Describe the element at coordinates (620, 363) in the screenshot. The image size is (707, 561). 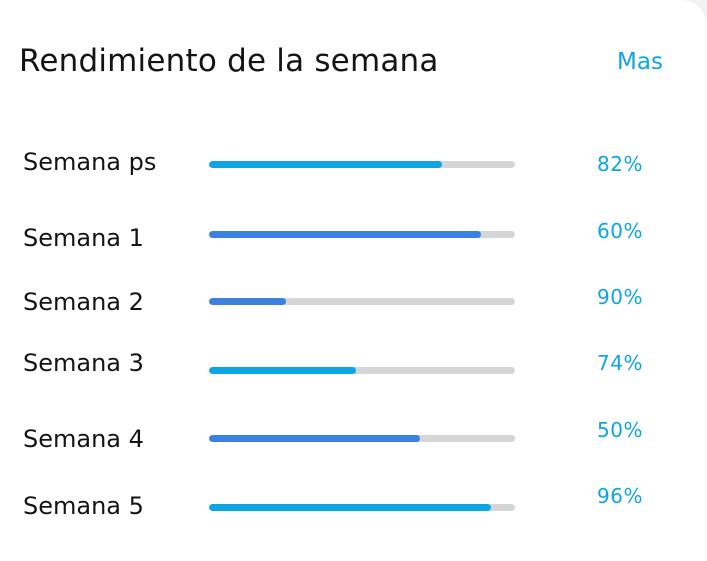
I see `week-percent: 74%` at that location.